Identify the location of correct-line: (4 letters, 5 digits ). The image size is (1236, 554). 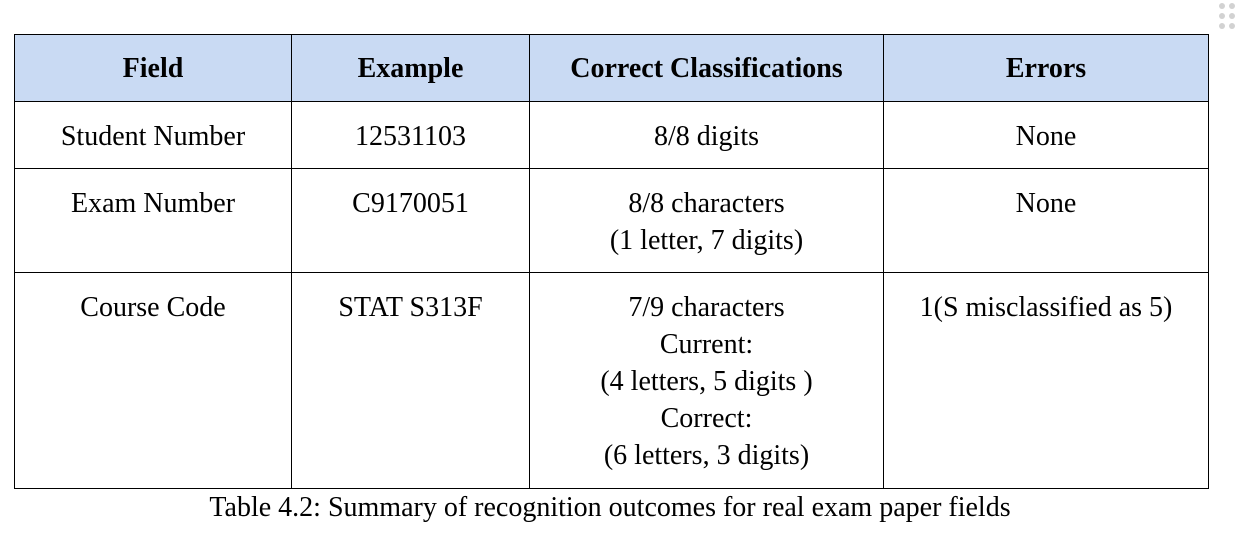
(706, 381).